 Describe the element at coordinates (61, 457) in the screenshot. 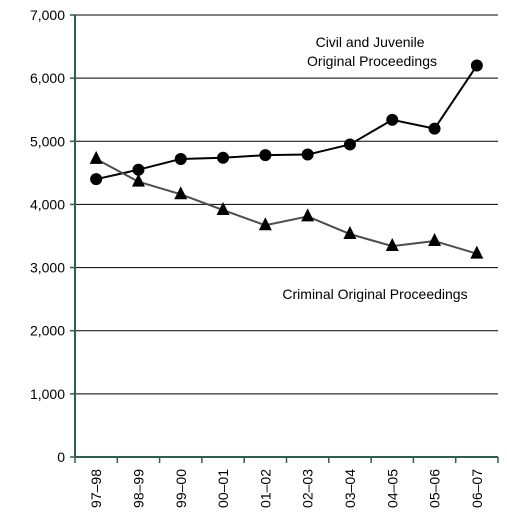

I see `y-tick-label: 0` at that location.